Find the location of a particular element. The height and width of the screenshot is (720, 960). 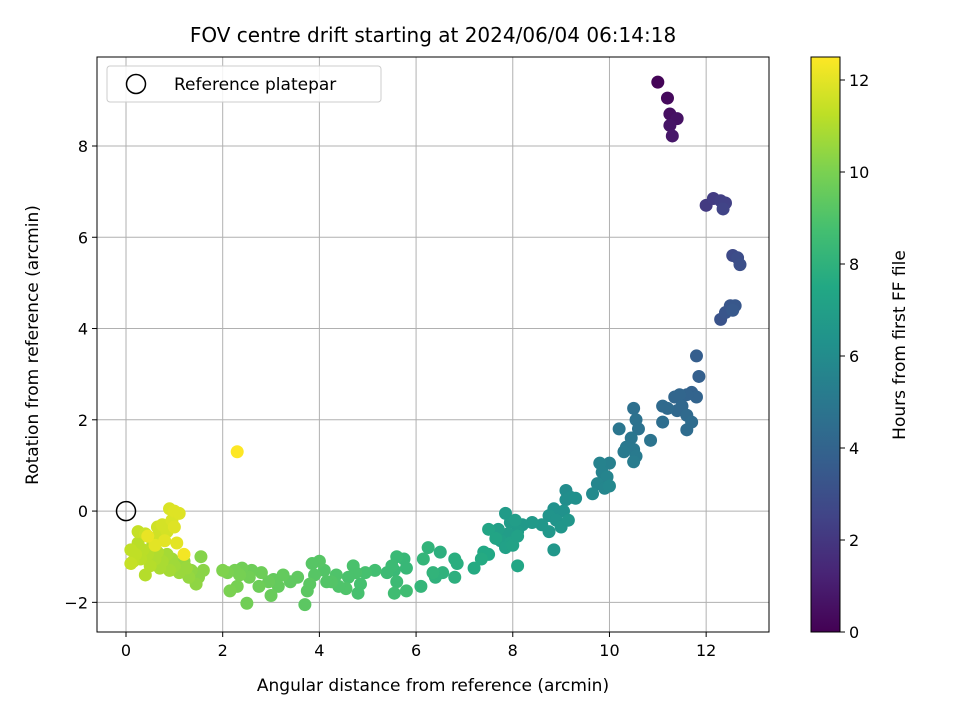

colorbar-tick-label: 10 is located at coordinates (859, 172).